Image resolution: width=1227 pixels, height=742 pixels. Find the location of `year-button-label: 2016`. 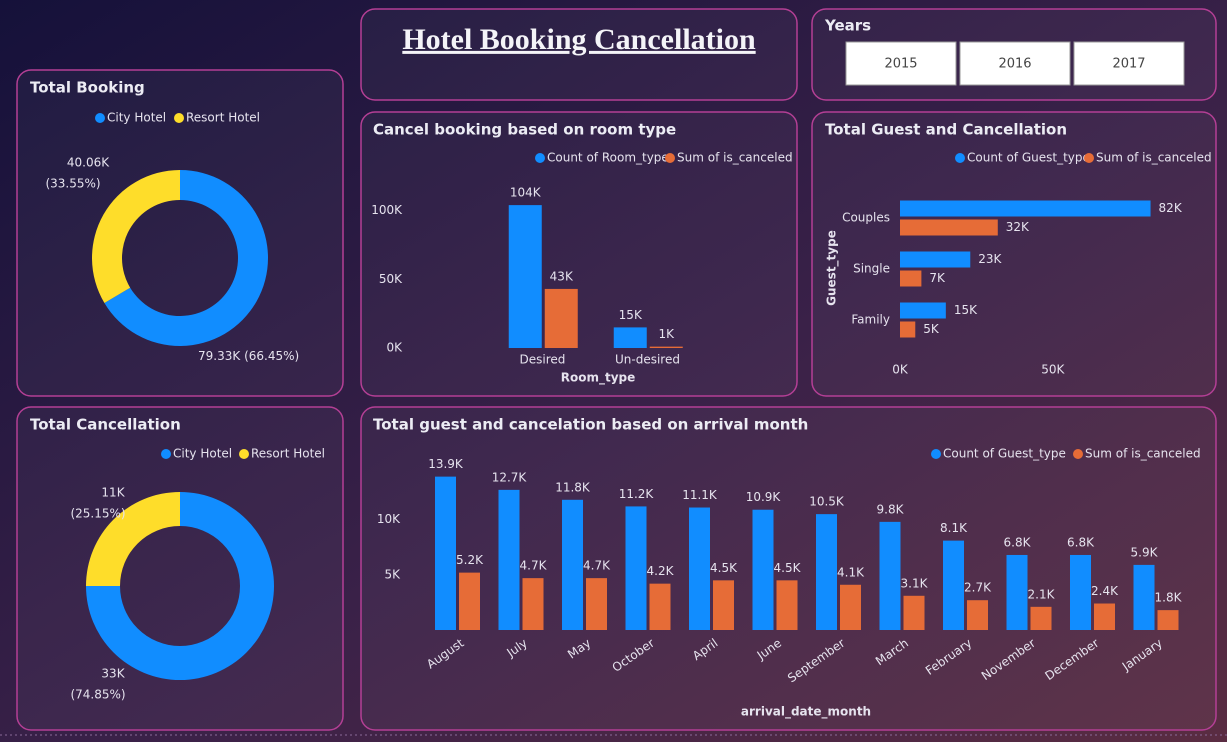

year-button-label: 2016 is located at coordinates (1014, 64).